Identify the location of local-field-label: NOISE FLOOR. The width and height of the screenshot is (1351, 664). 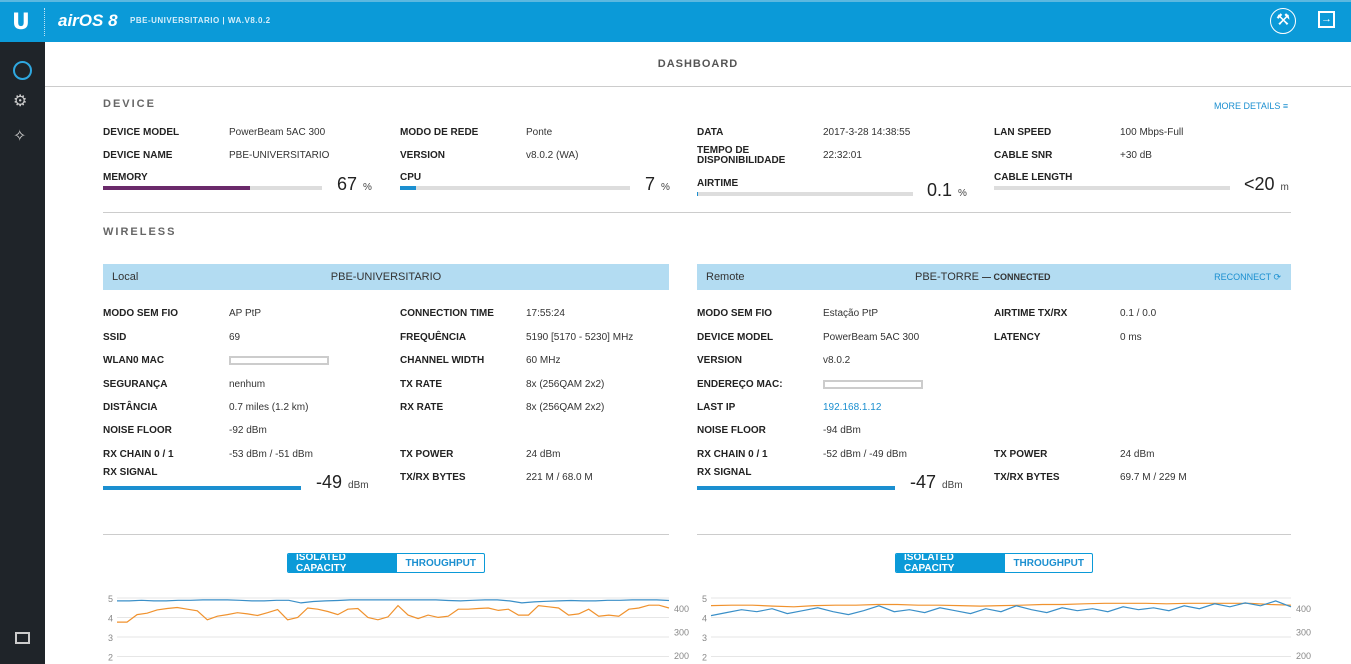
(137, 430).